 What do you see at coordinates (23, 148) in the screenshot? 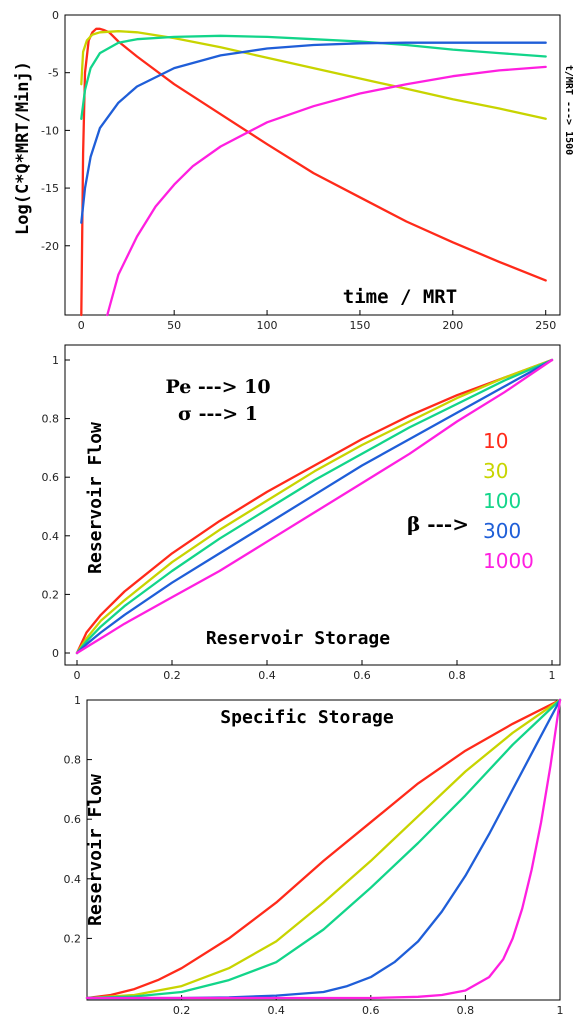
I see `panel1-y-axis-label: Log(C*Q*MRT/Minj)` at bounding box center [23, 148].